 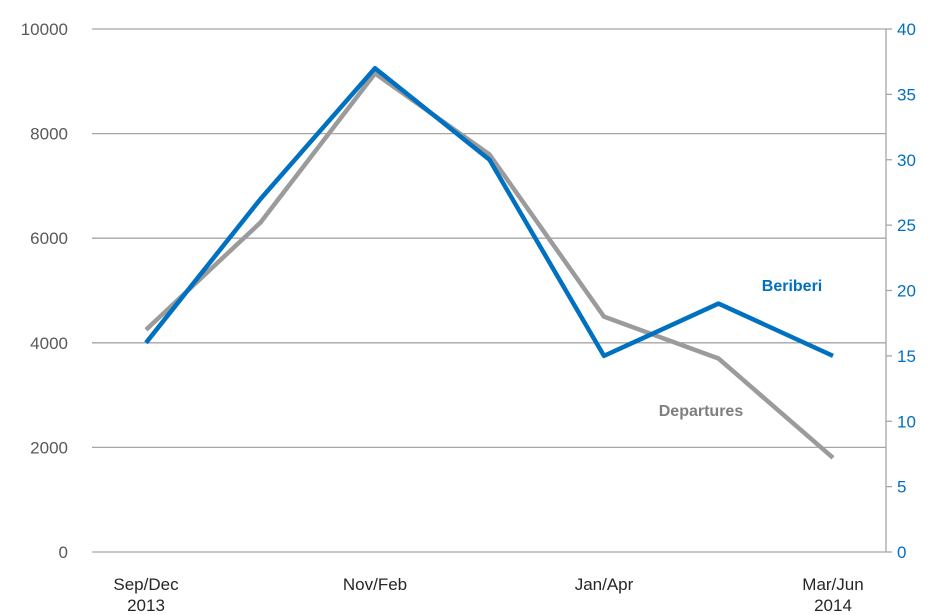 What do you see at coordinates (832, 584) in the screenshot?
I see `x-axis-tick-label: Mar/Jun` at bounding box center [832, 584].